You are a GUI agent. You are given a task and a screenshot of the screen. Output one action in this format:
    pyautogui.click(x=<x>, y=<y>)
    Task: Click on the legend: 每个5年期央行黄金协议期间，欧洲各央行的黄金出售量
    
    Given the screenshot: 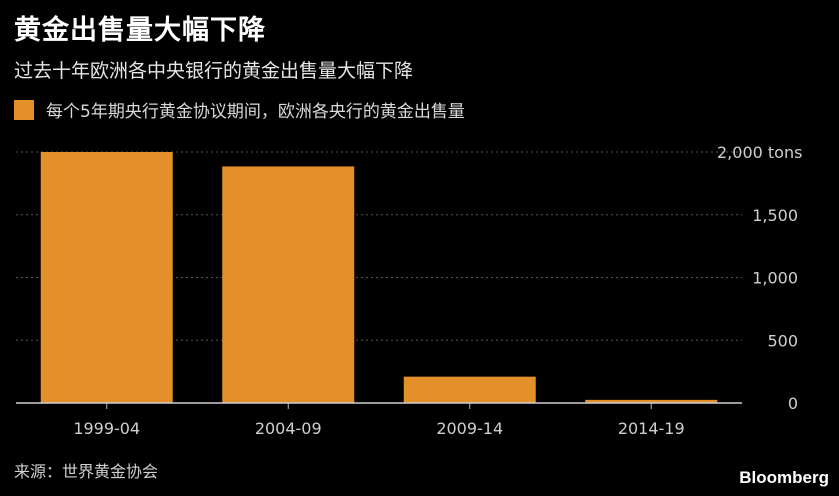 What is the action you would take?
    pyautogui.click(x=239, y=109)
    